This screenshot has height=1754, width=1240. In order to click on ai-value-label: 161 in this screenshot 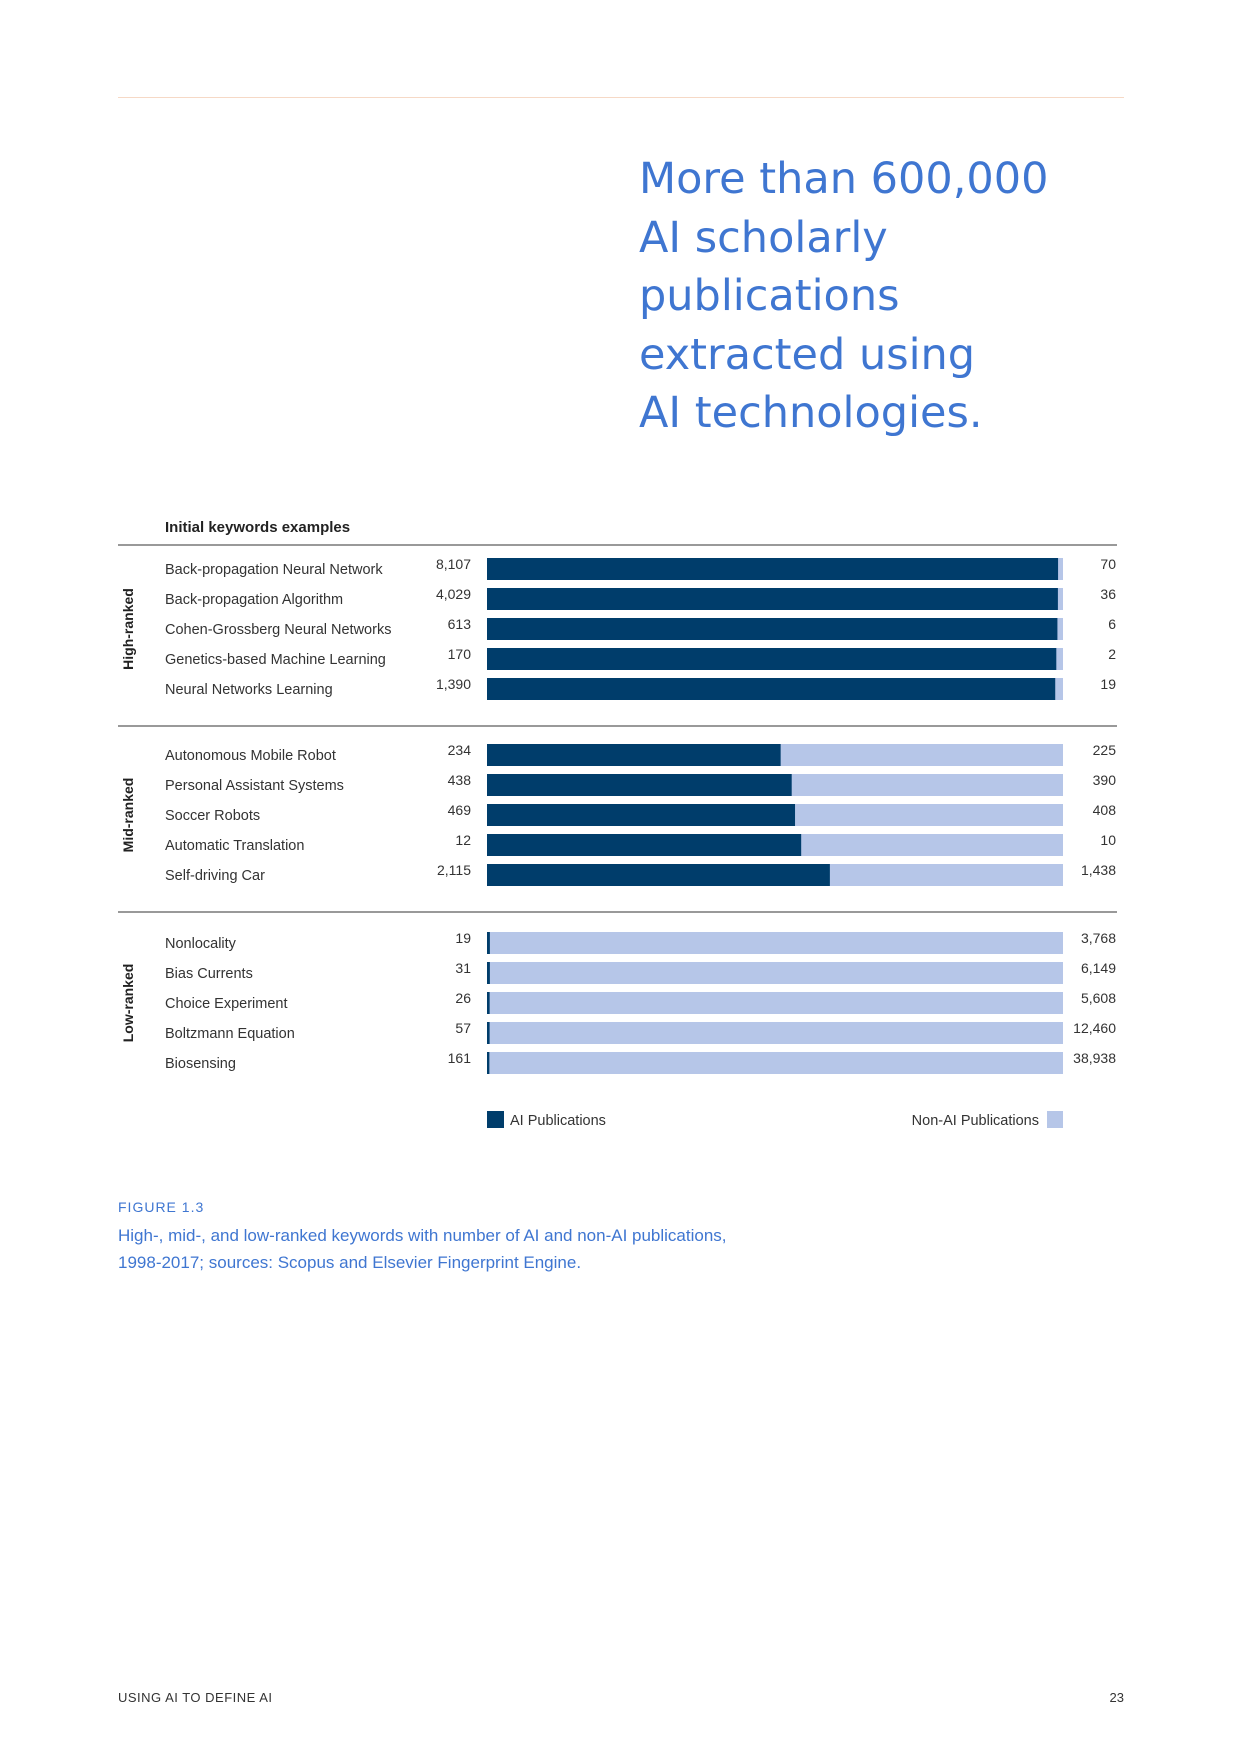, I will do `click(460, 1058)`.